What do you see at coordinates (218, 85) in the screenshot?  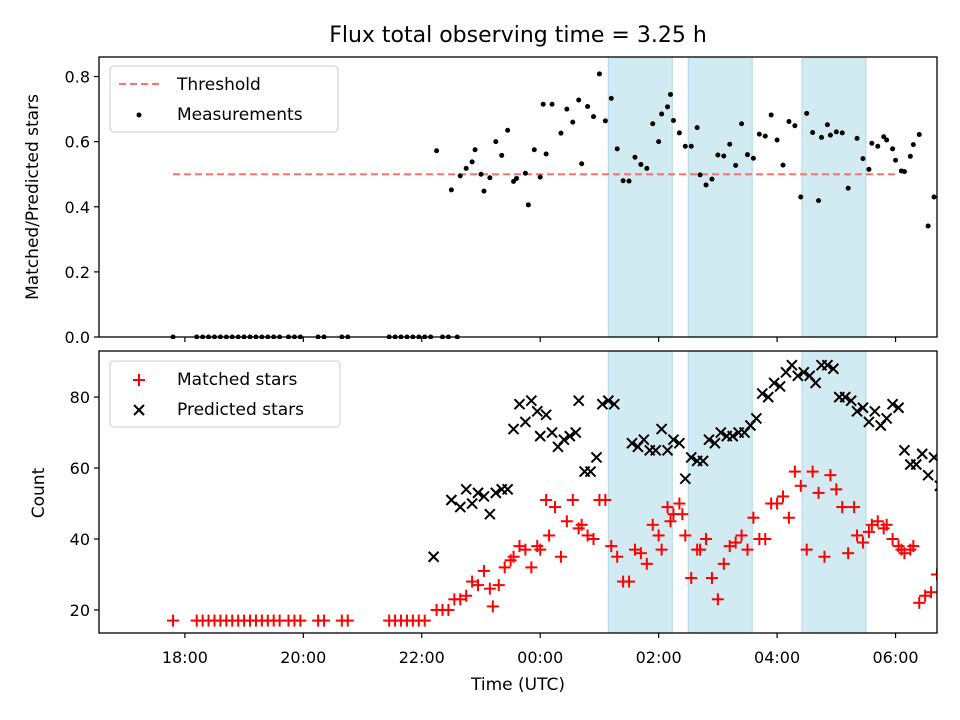 I see `legend-threshold-label: Threshold` at bounding box center [218, 85].